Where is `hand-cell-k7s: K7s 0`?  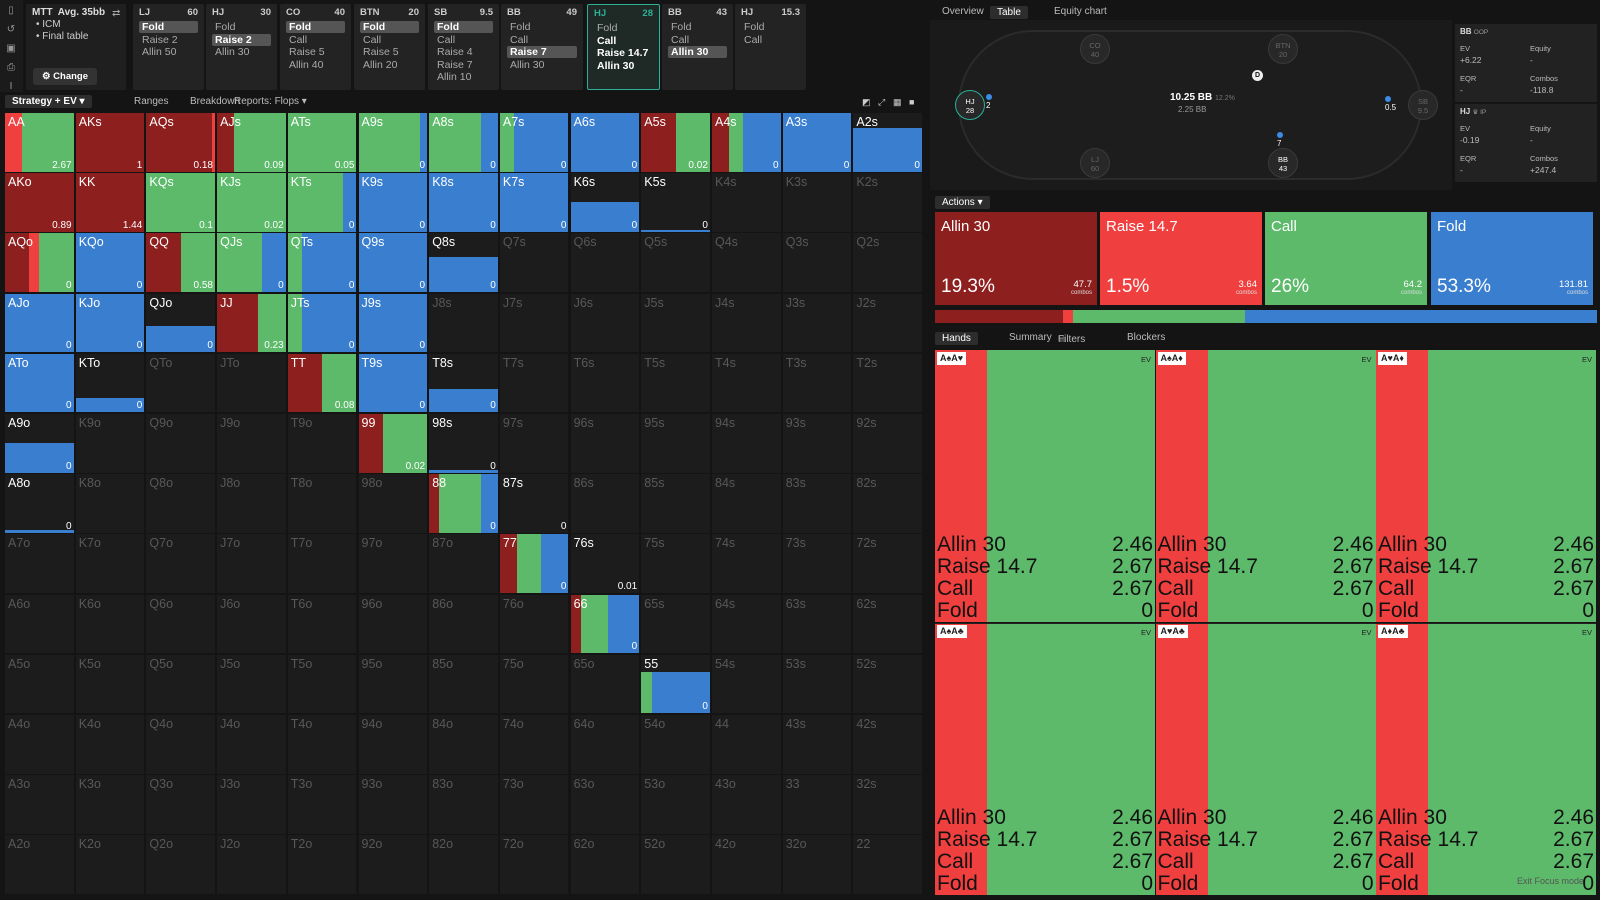 hand-cell-k7s: K7s 0 is located at coordinates (534, 202).